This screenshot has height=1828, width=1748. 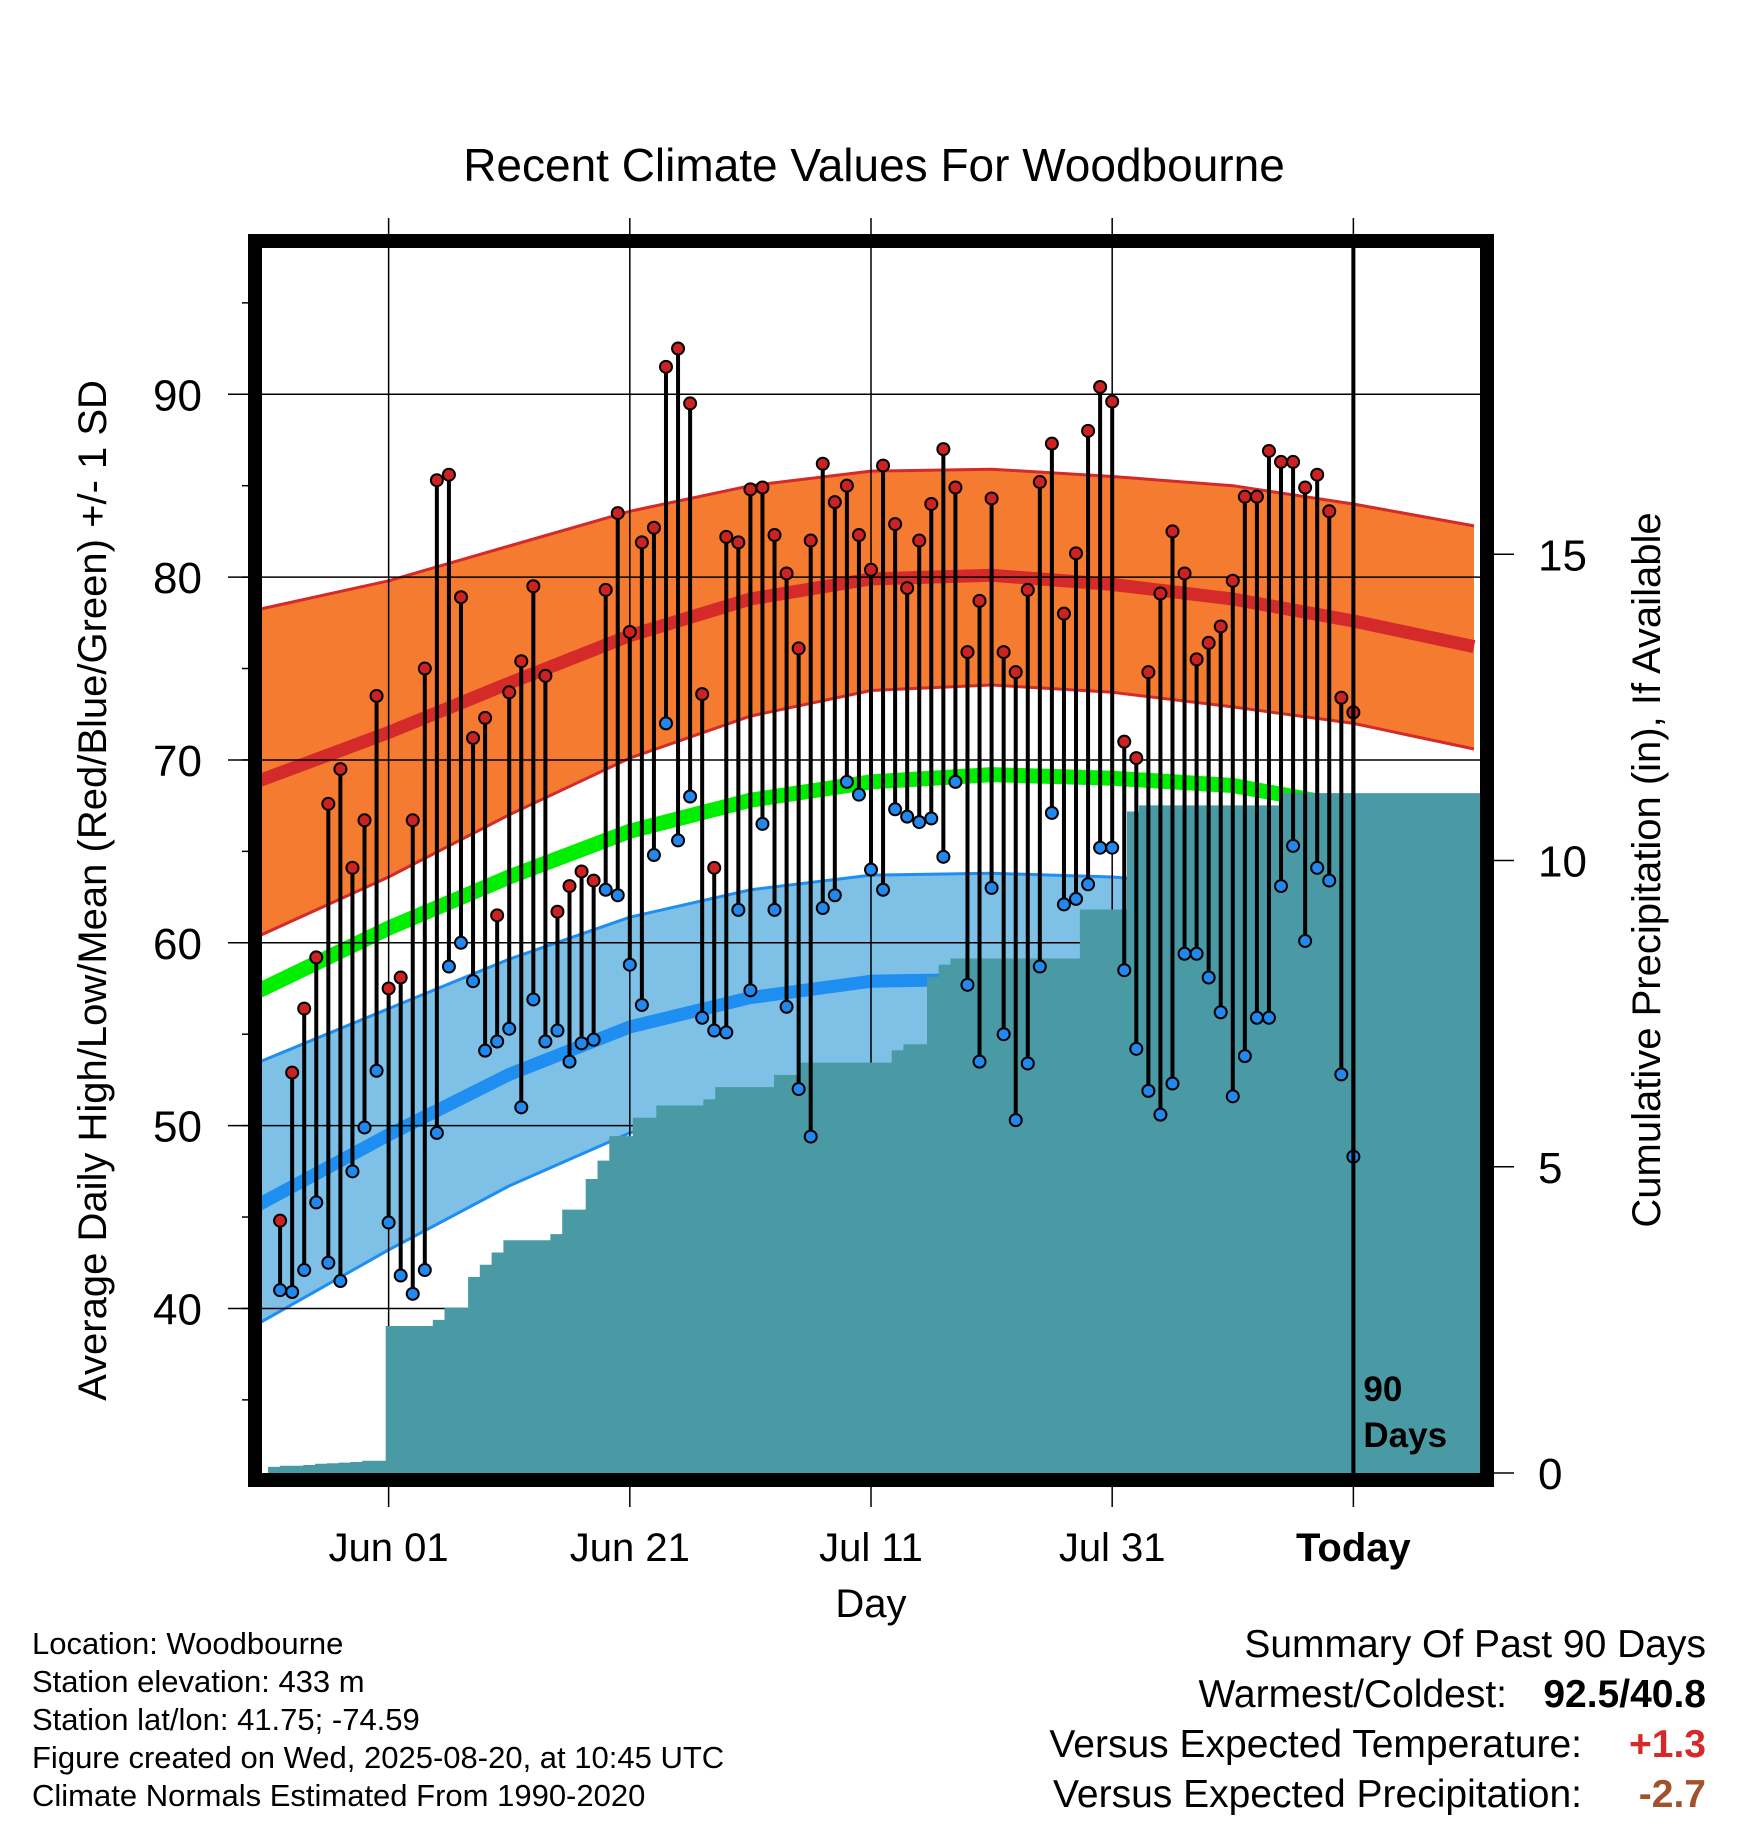 What do you see at coordinates (1475, 1644) in the screenshot?
I see `summary-heading: Summary Of Past 90 Days` at bounding box center [1475, 1644].